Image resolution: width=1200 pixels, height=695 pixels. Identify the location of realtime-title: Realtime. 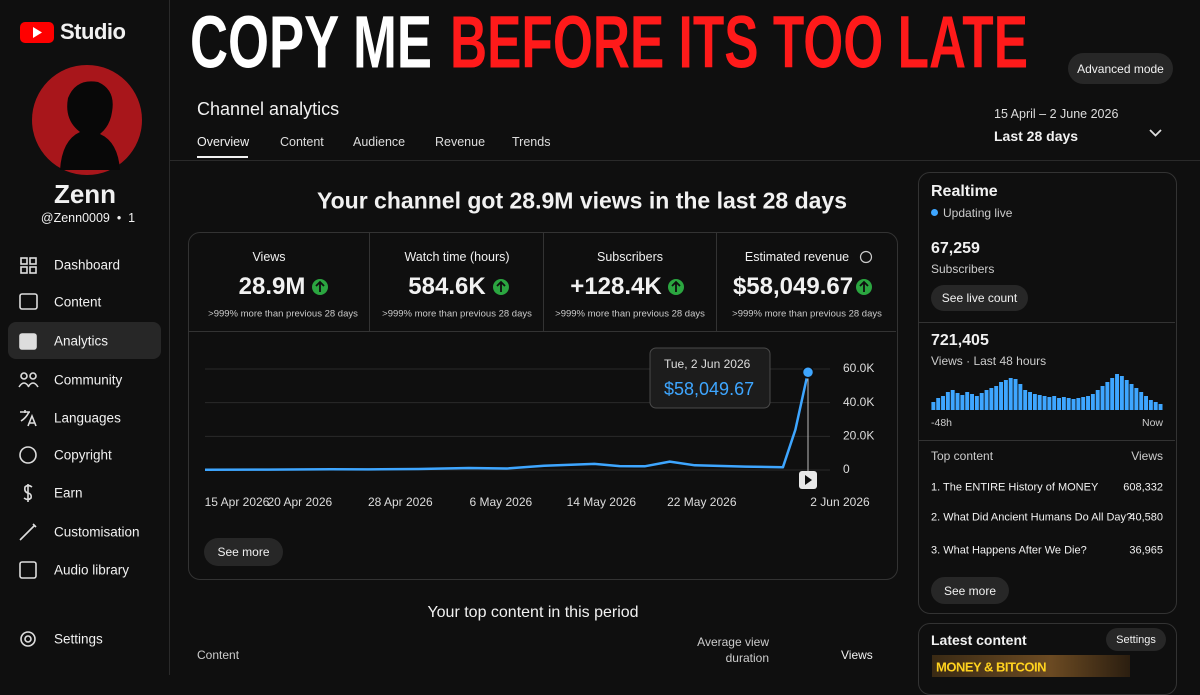
(964, 191).